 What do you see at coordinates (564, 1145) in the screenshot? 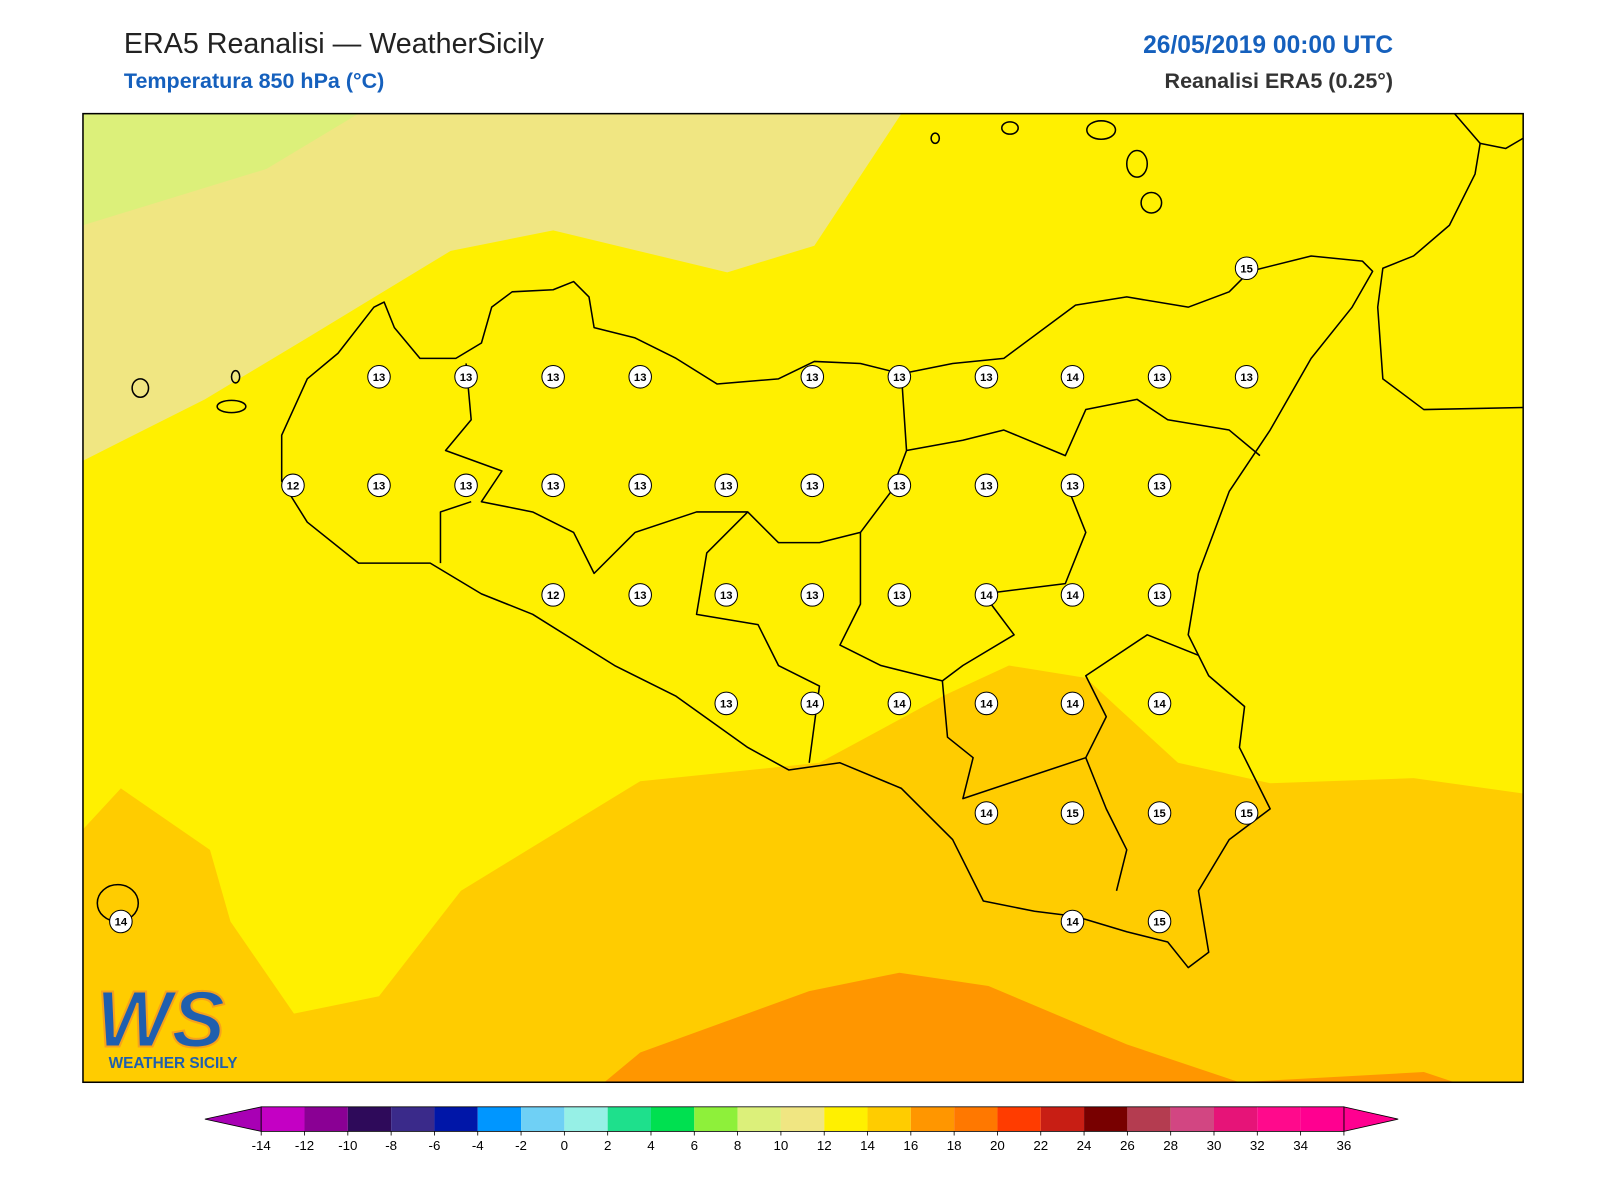
I see `colorbar-tick-label: 0` at bounding box center [564, 1145].